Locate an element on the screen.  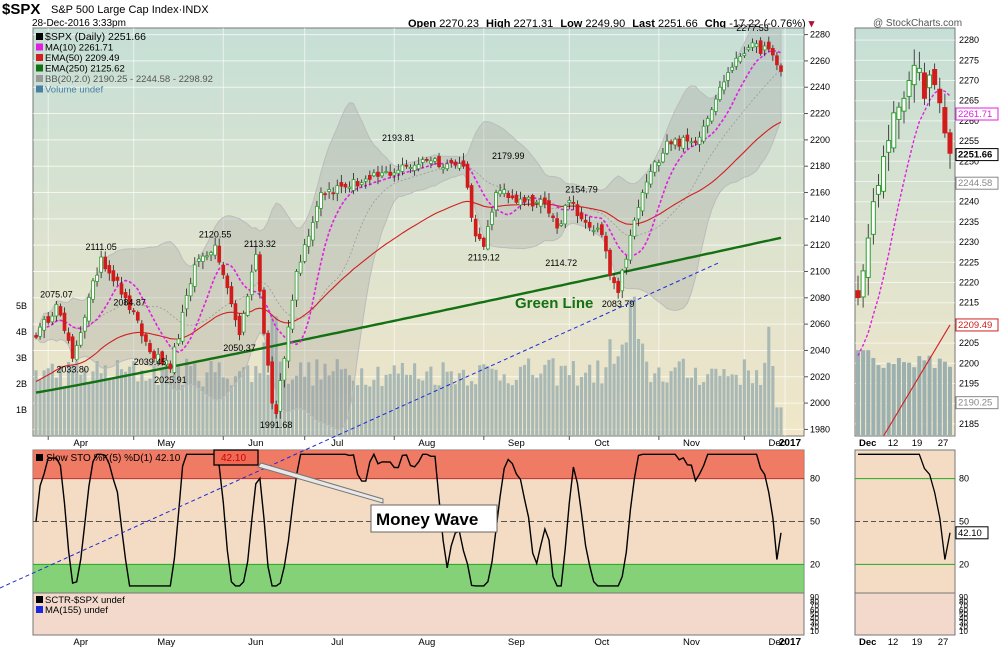
inset-axis-label: 2255 is located at coordinates (969, 141).